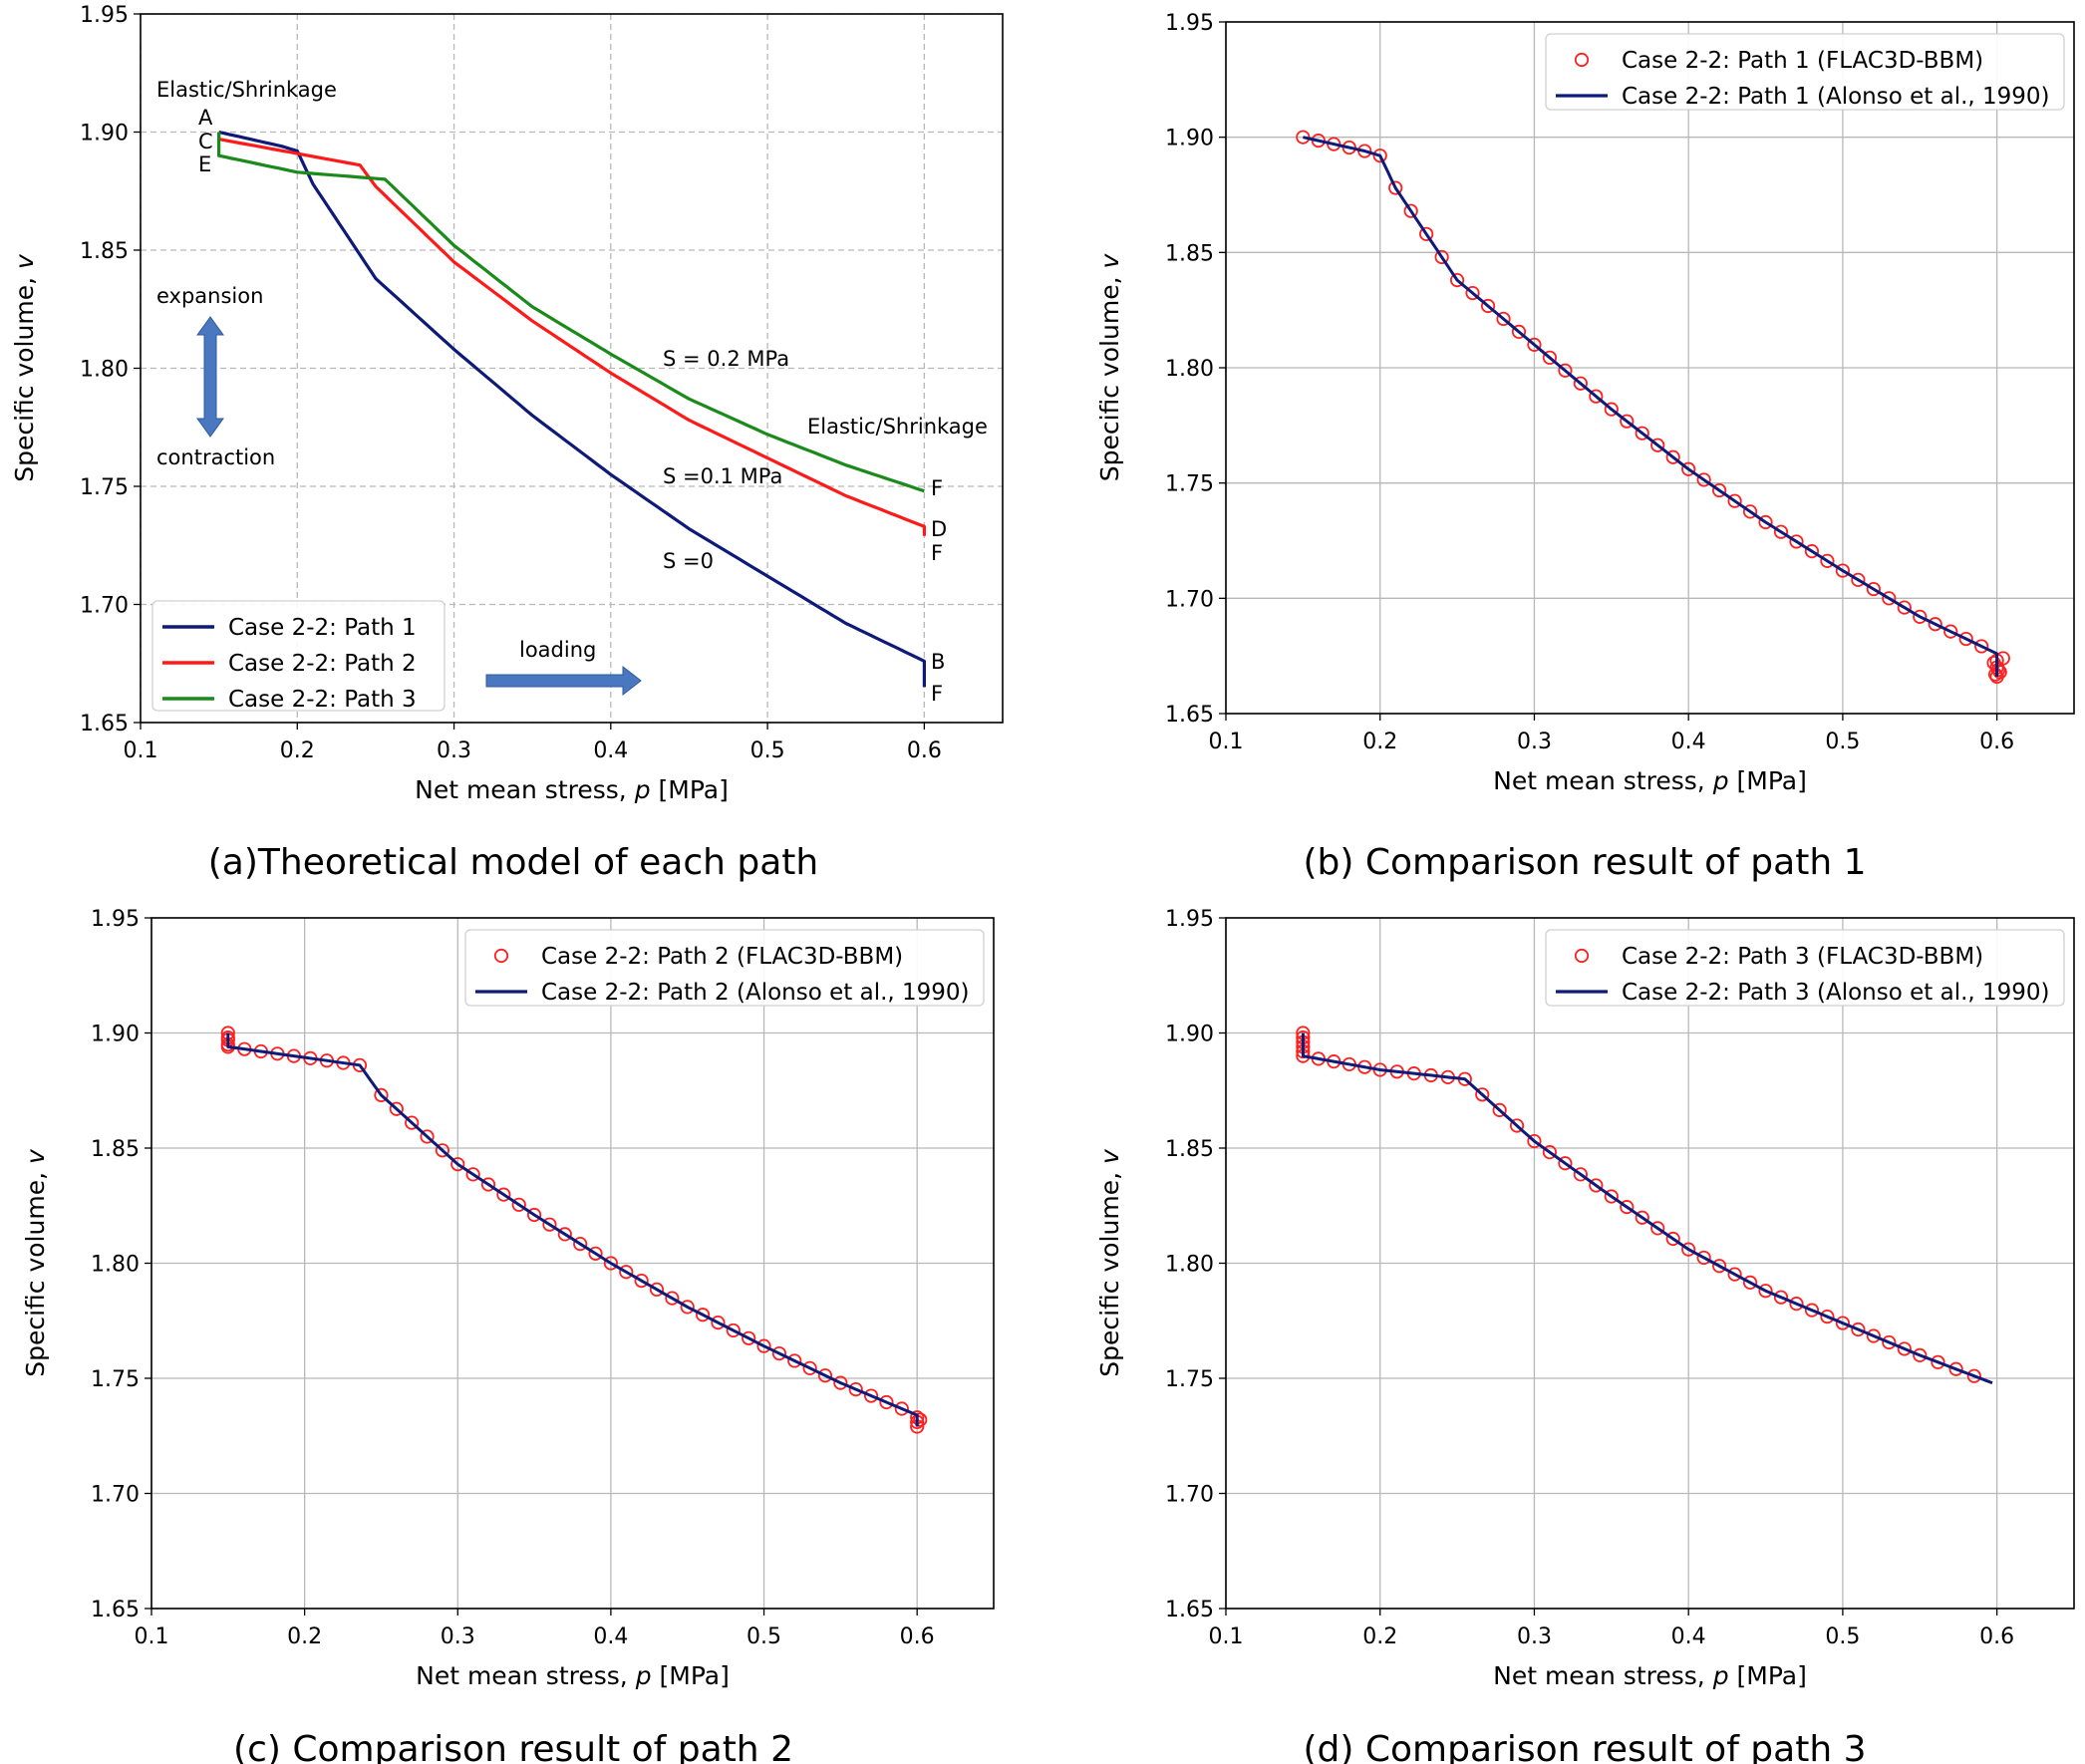 This screenshot has width=2085, height=1764. What do you see at coordinates (24, 367) in the screenshot?
I see `y-axis-label-a: Specific volume, v` at bounding box center [24, 367].